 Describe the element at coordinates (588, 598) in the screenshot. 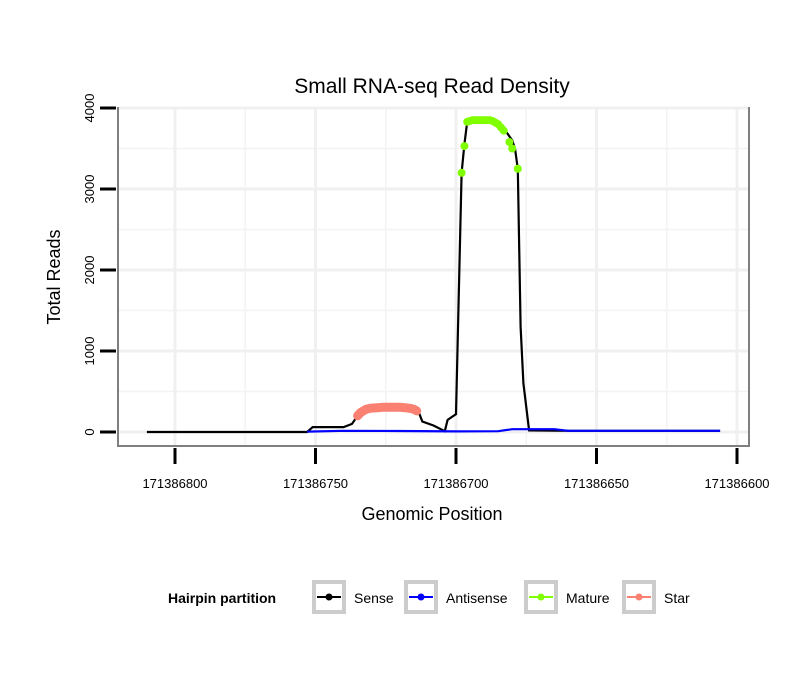

I see `legend-label: Mature` at that location.